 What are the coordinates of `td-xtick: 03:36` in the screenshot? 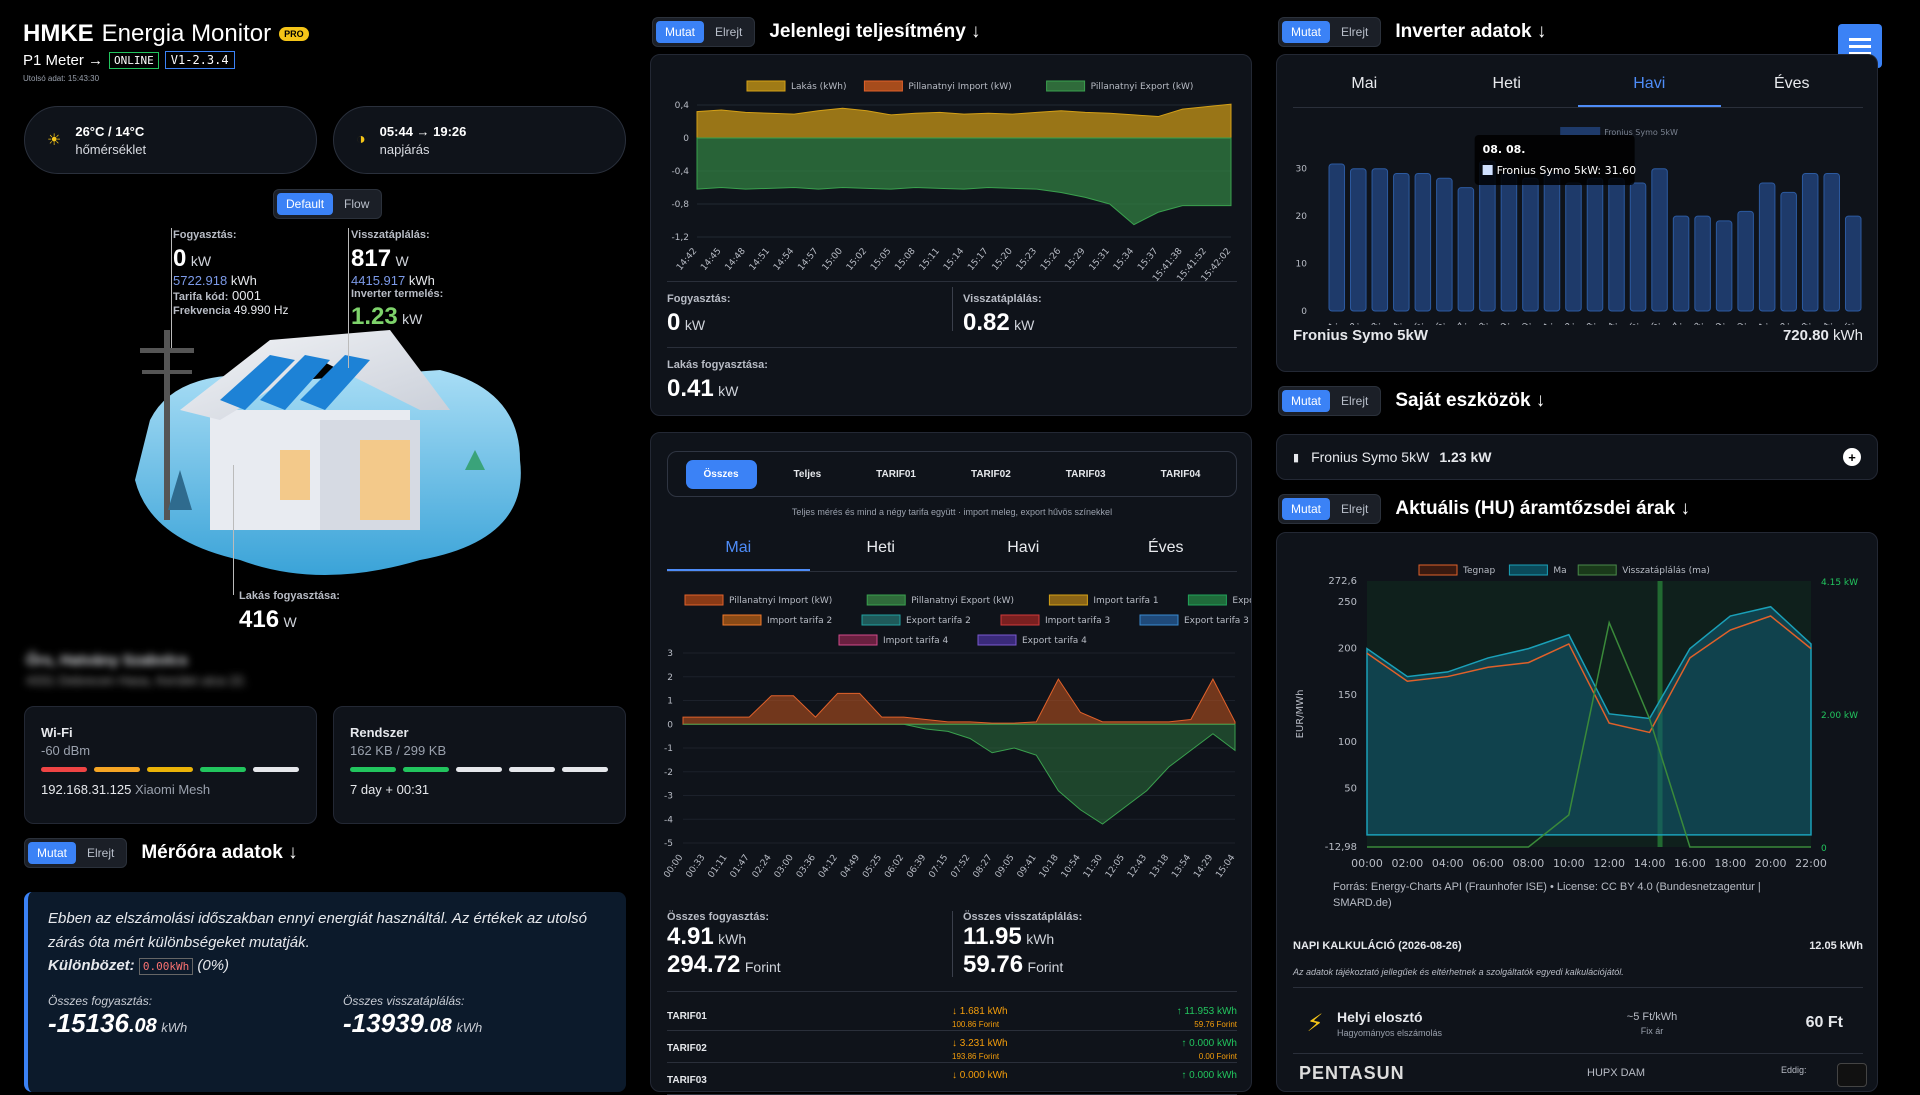 It's located at (806, 866).